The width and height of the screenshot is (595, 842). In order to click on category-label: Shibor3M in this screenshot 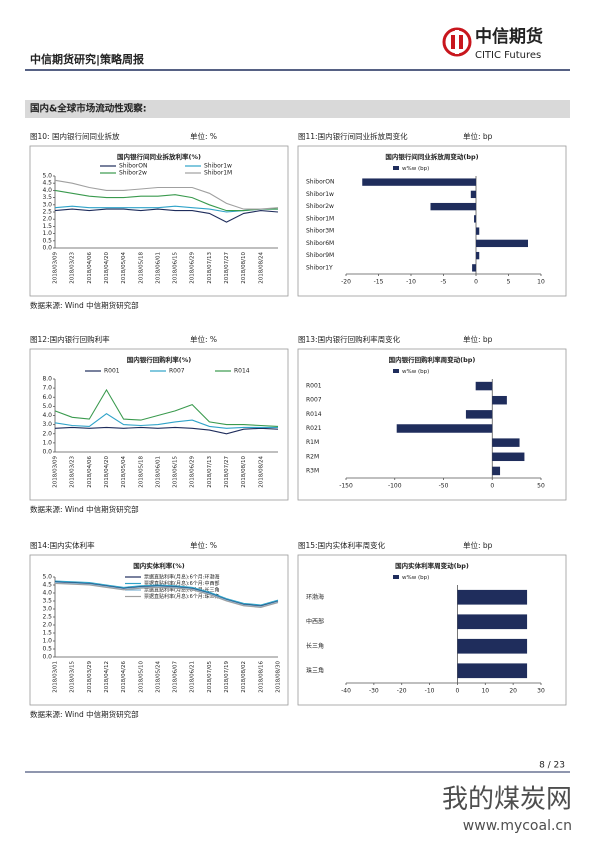, I will do `click(320, 231)`.